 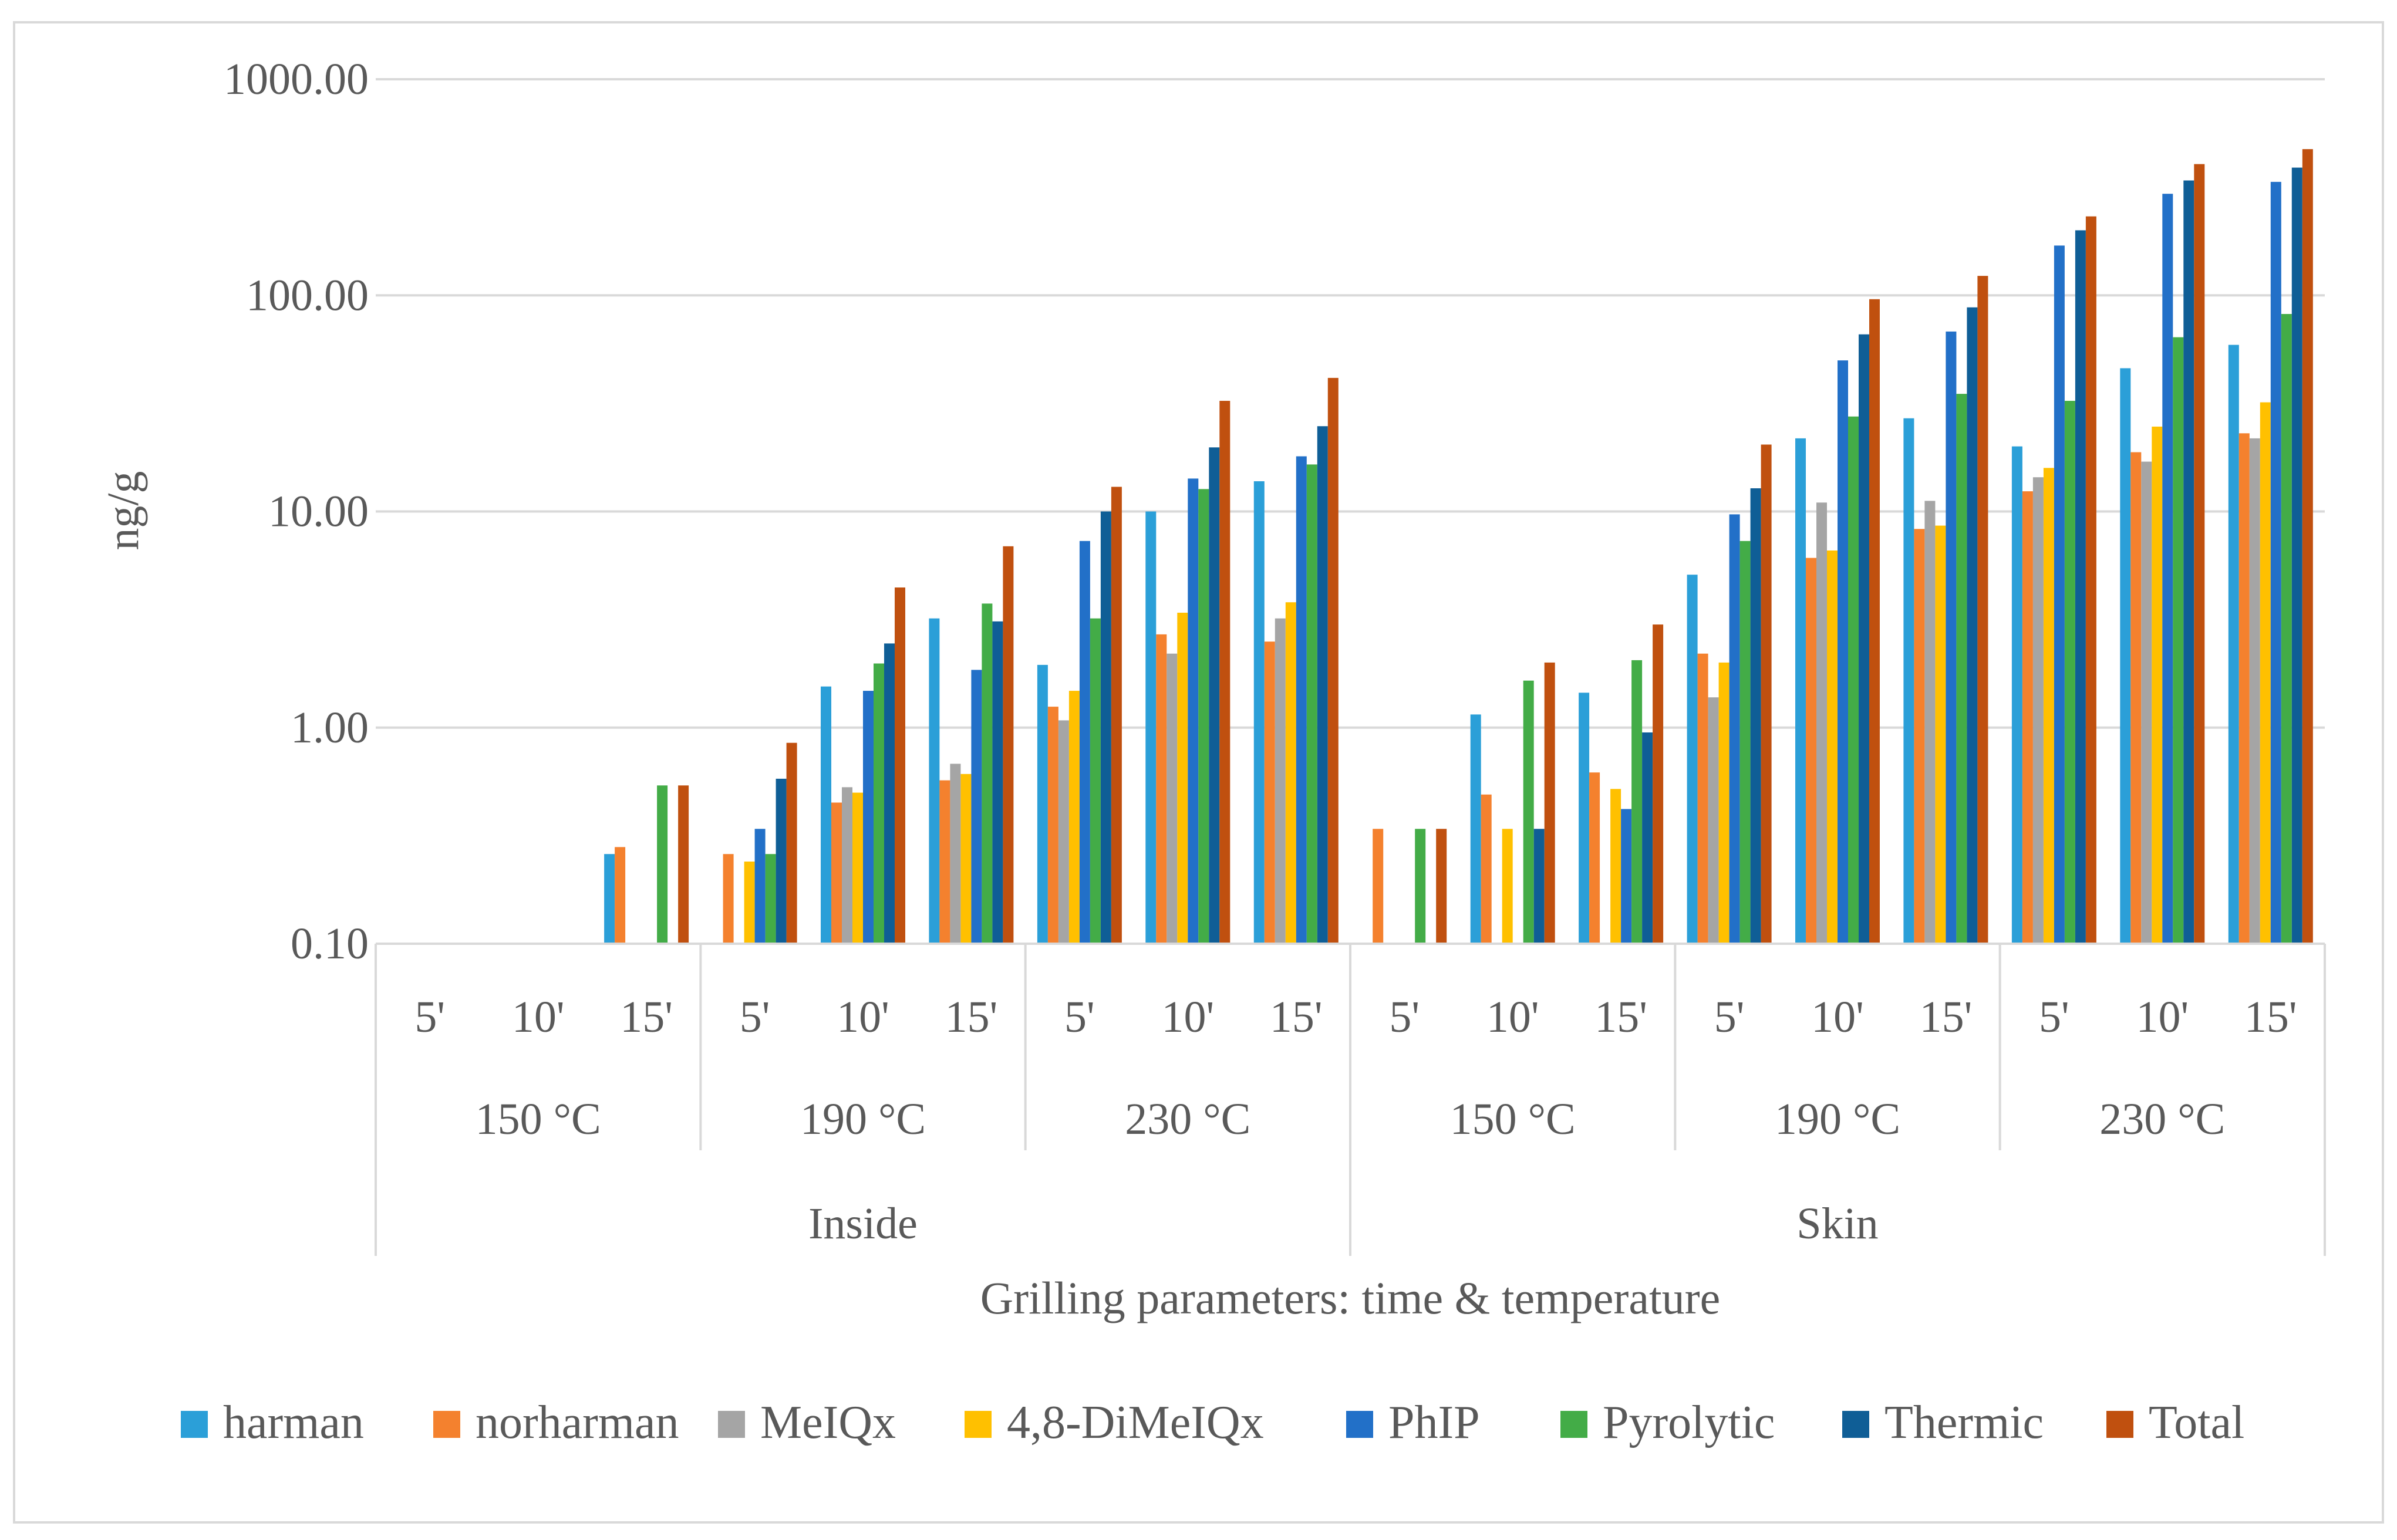 I want to click on legend-label: MeIQx, so click(x=828, y=1422).